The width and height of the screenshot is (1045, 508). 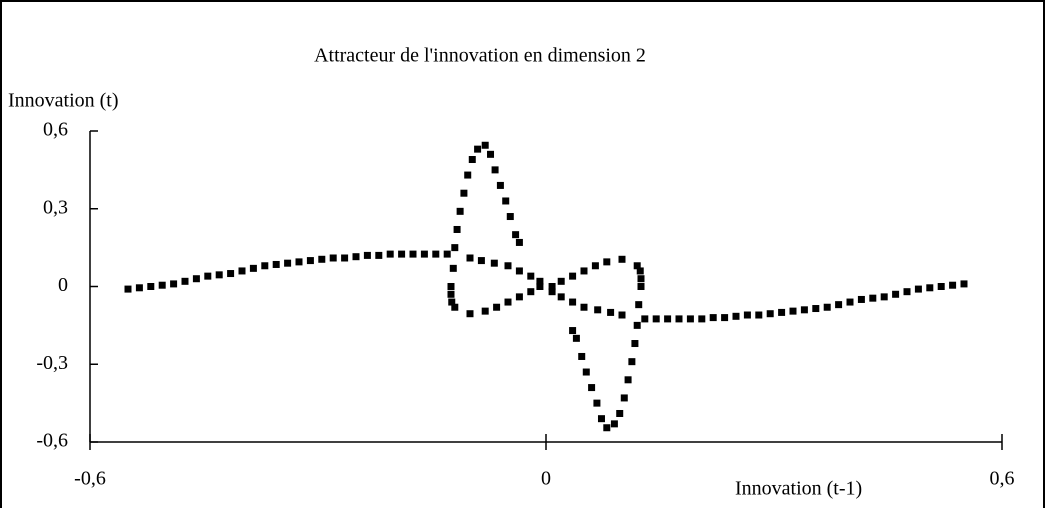 I want to click on x-tick-label: 0, so click(x=546, y=479).